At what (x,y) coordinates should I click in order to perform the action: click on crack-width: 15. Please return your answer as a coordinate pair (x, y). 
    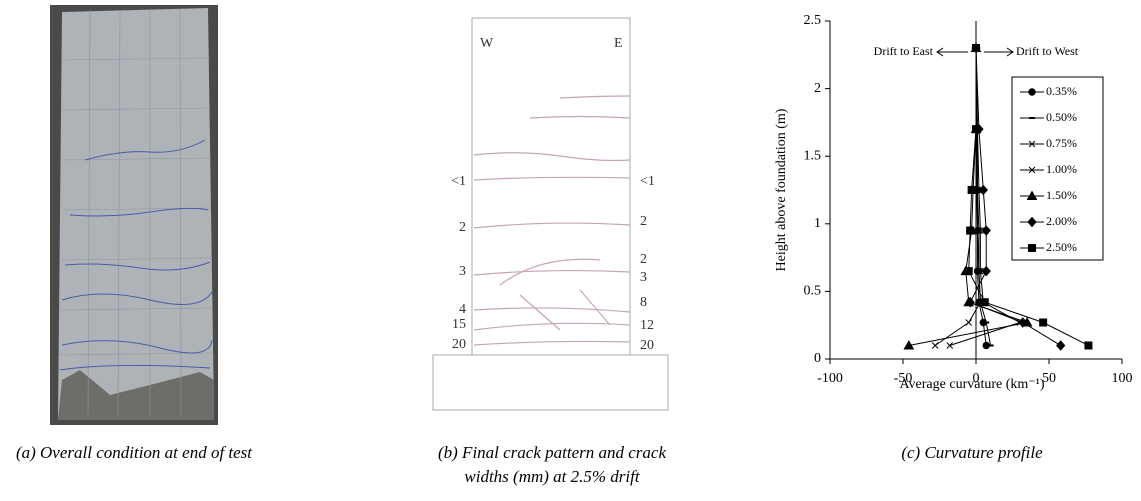
    Looking at the image, I should click on (459, 324).